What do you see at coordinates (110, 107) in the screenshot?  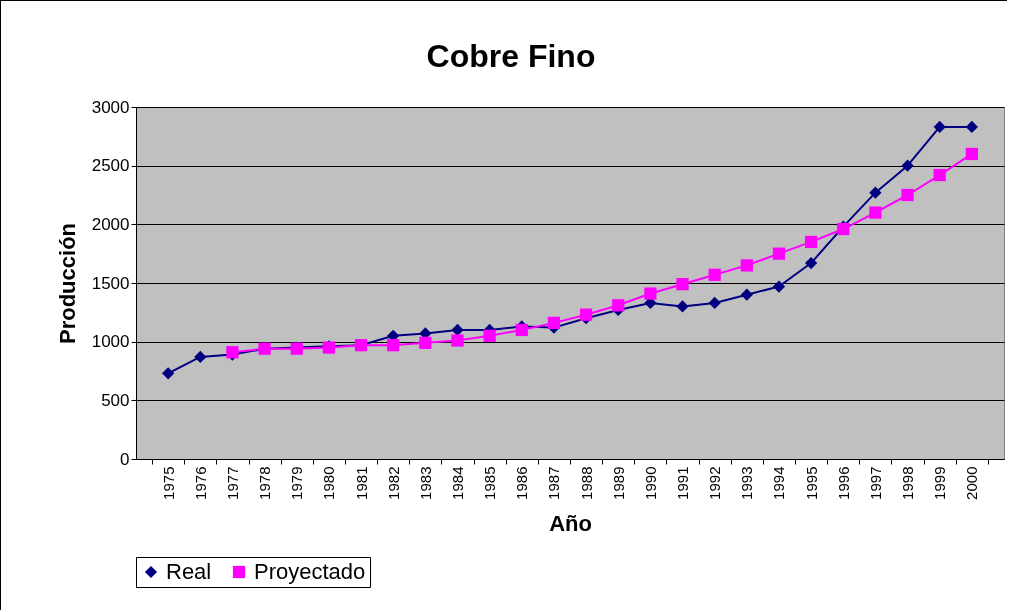 I see `y-tick-label: 3000` at bounding box center [110, 107].